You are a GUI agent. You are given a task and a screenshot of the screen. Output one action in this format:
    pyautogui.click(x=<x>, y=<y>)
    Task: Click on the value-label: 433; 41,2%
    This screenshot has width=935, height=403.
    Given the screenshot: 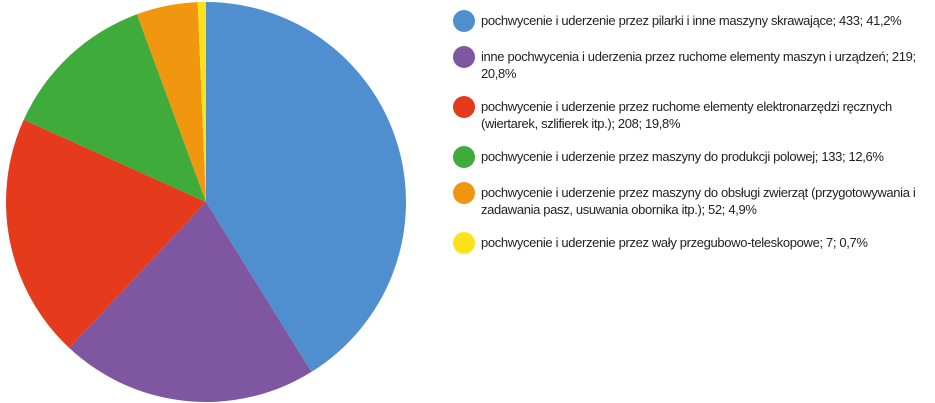 What is the action you would take?
    pyautogui.click(x=870, y=20)
    